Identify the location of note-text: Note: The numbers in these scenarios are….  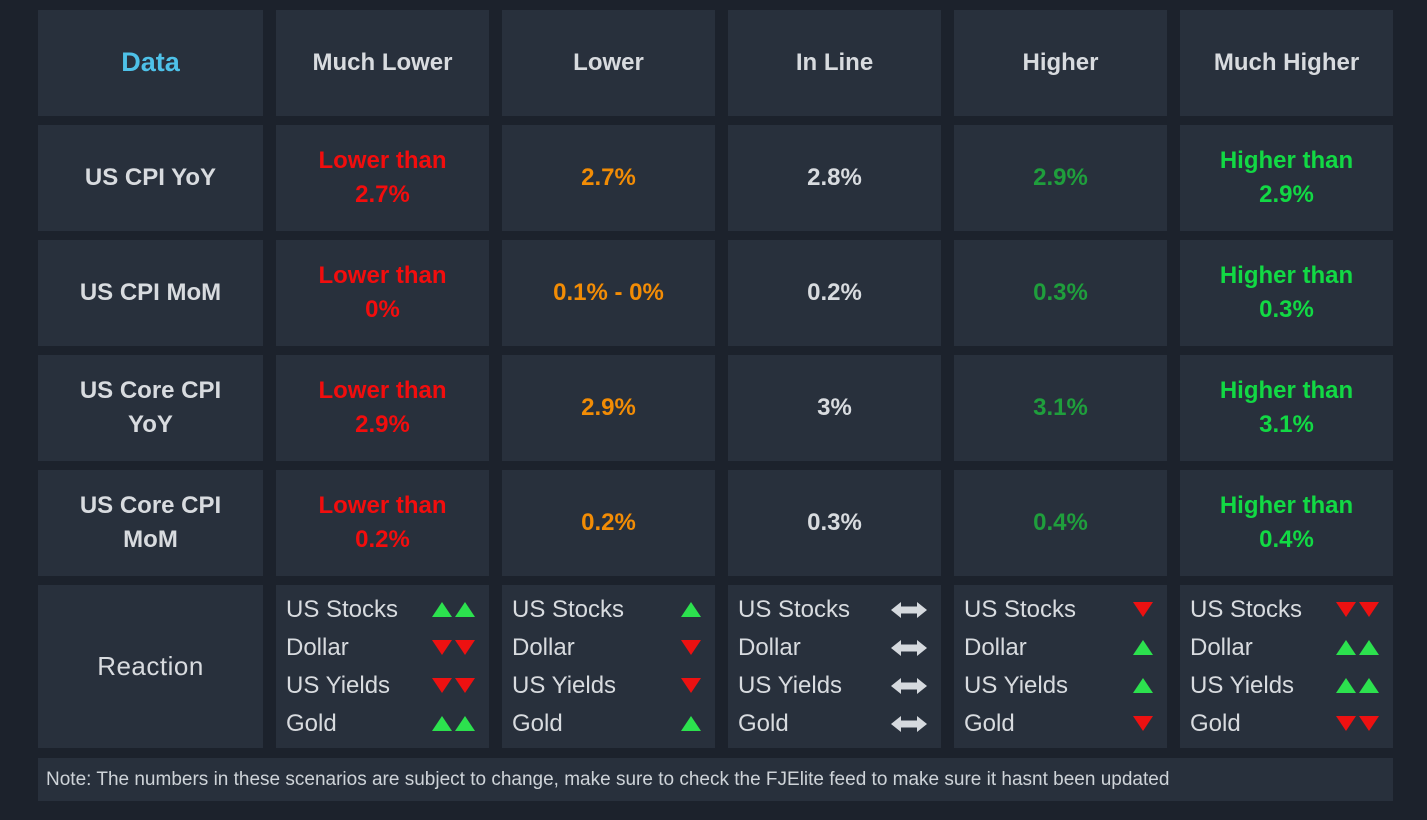
(608, 779).